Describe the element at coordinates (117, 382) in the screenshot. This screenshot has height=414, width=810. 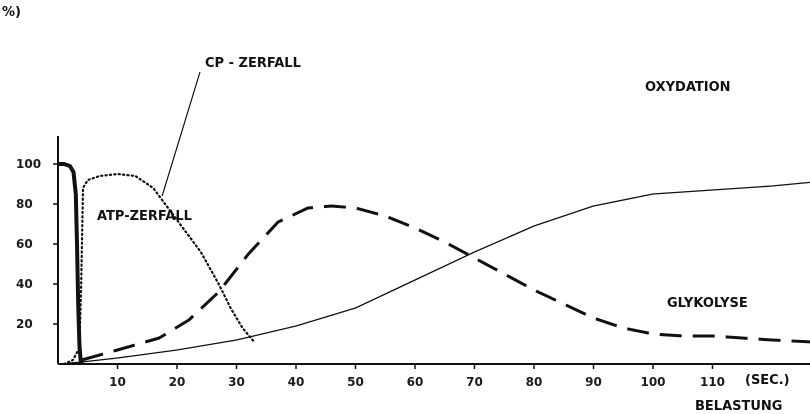
I see `x-tick-label-10: 10` at that location.